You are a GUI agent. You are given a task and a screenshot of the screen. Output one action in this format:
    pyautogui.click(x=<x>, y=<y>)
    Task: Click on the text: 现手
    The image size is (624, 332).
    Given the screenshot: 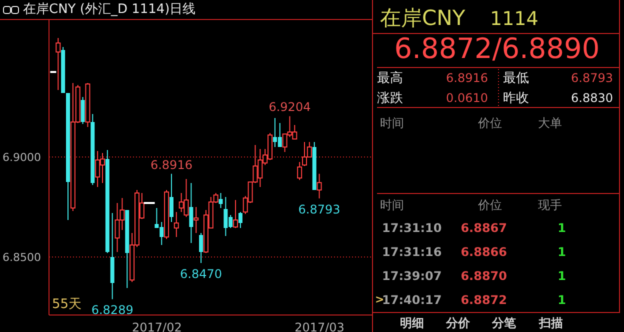 What is the action you would take?
    pyautogui.click(x=550, y=205)
    